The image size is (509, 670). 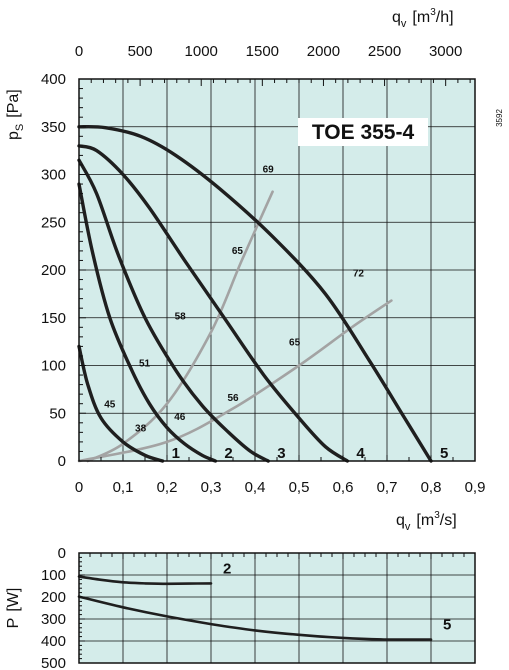 What do you see at coordinates (53, 270) in the screenshot?
I see `y-tick-label: 200` at bounding box center [53, 270].